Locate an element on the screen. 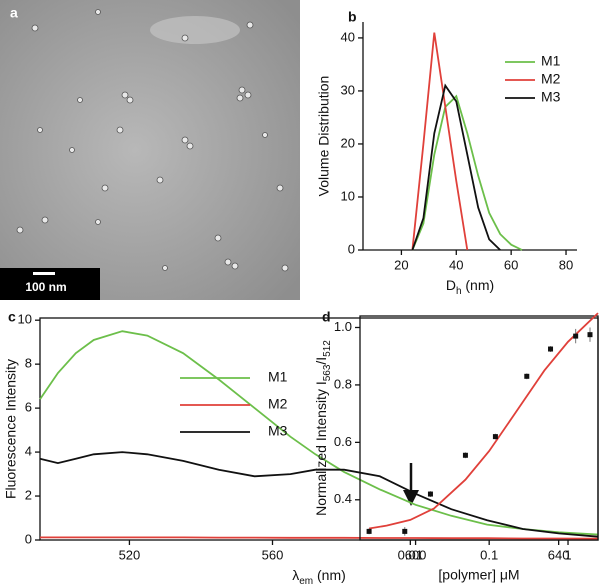  x-tick-label: 60 is located at coordinates (511, 264).